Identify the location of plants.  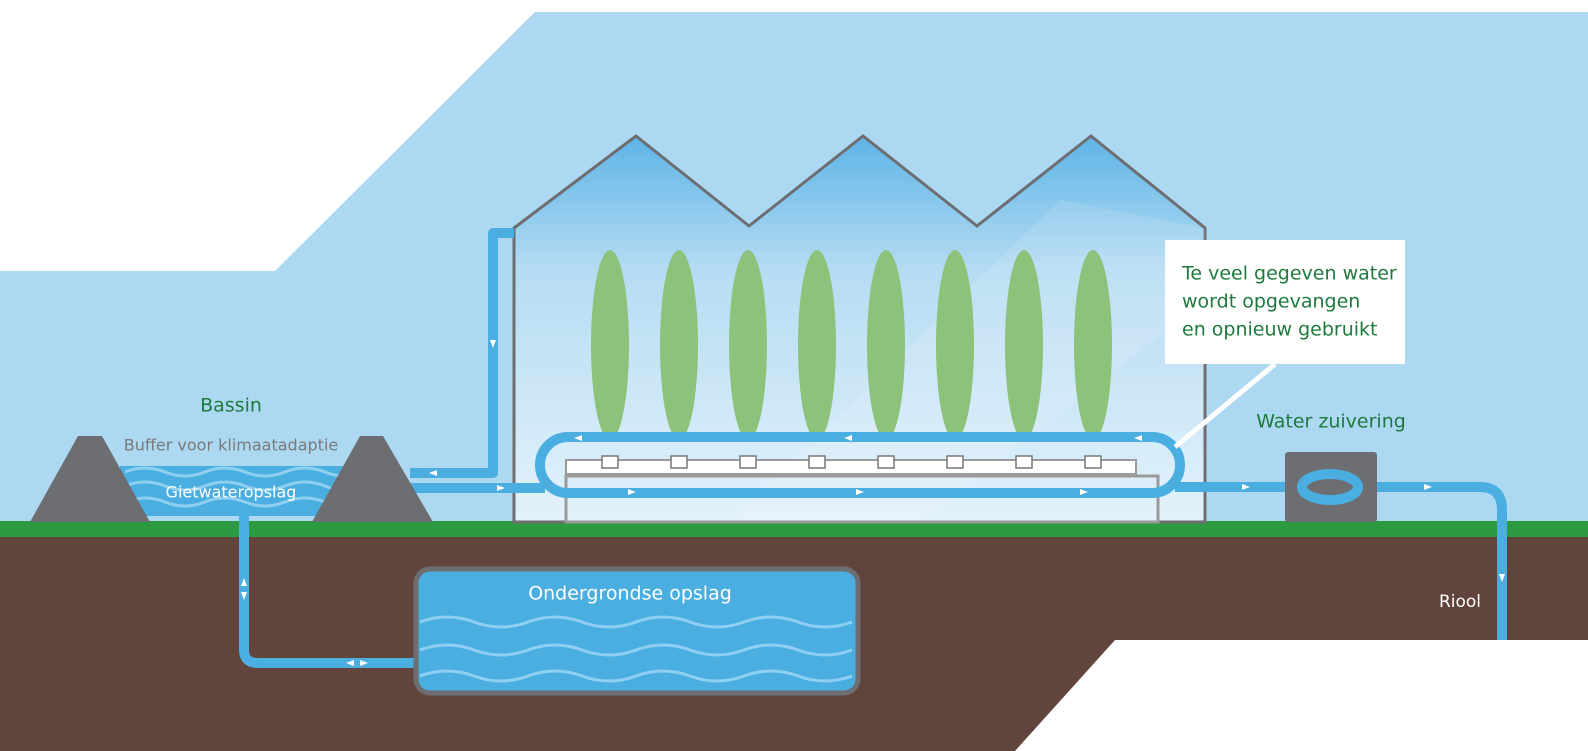
(851, 345).